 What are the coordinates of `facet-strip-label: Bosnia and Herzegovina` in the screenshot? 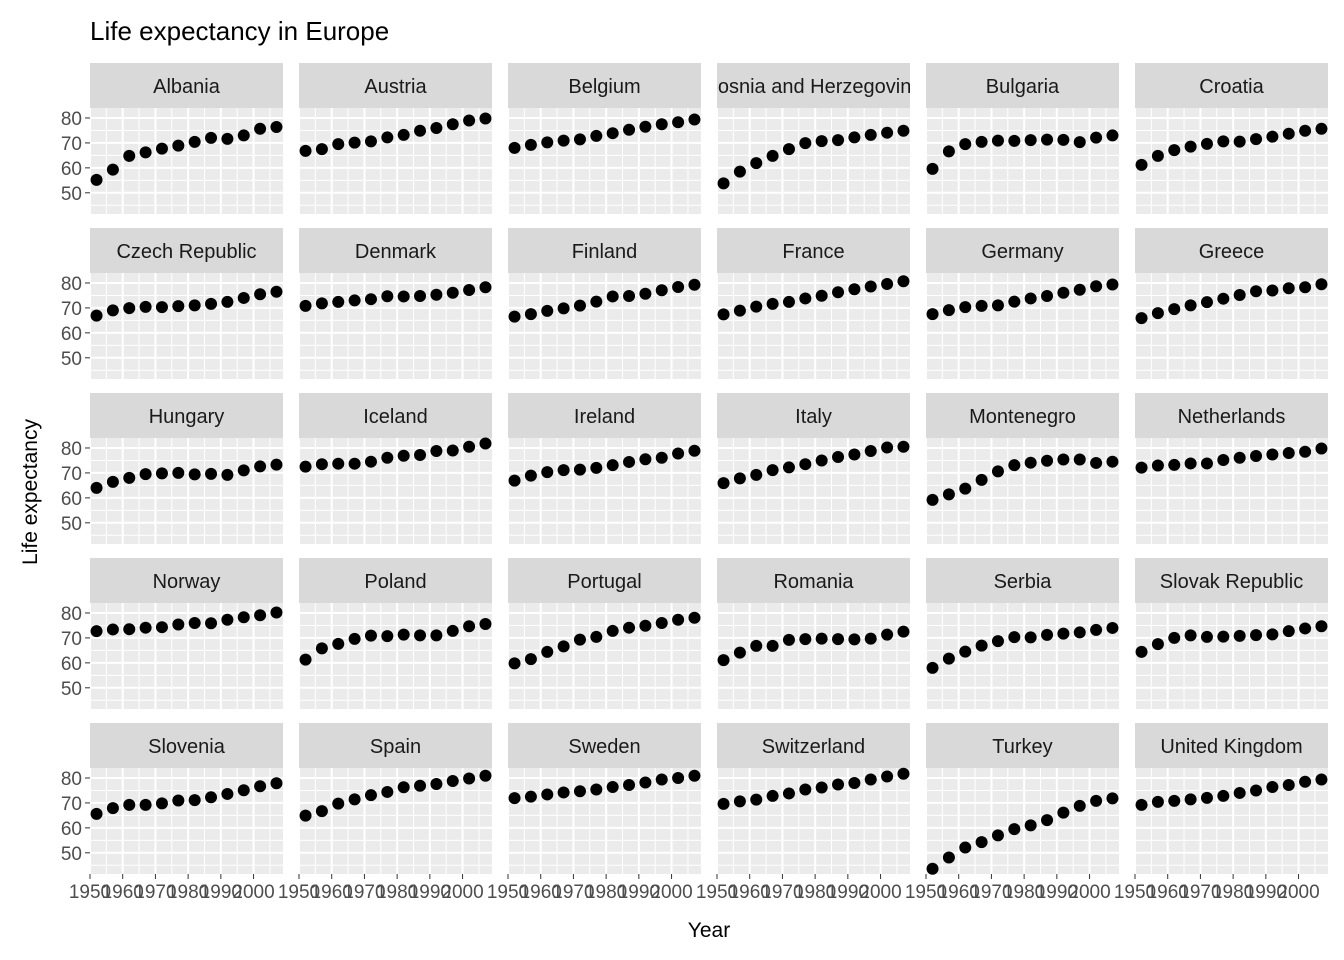 It's located at (814, 87).